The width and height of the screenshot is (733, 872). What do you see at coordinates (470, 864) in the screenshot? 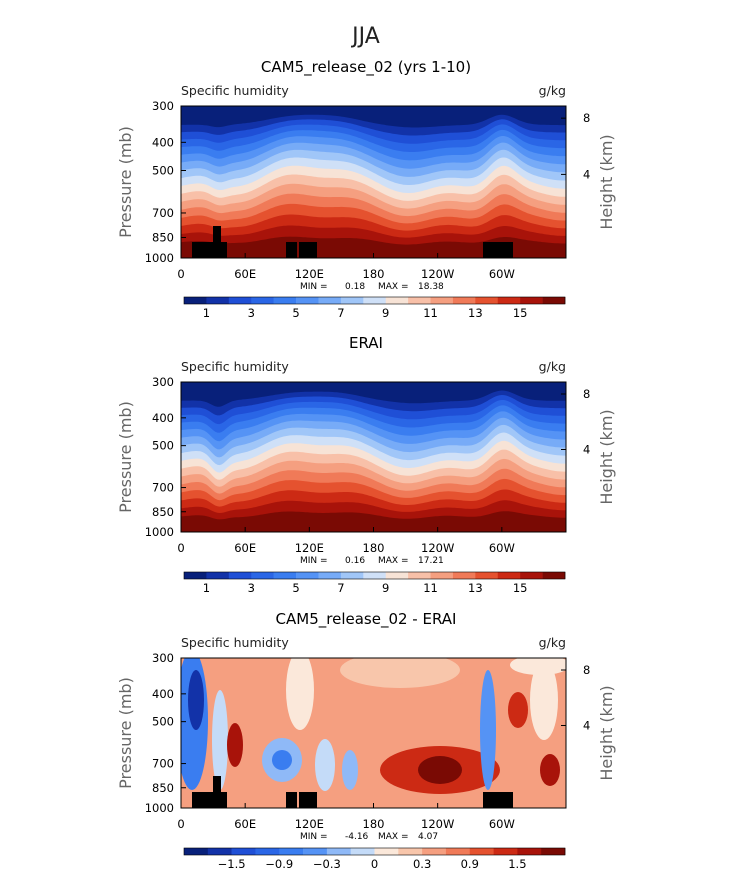
I see `colorbar-label: 0.9` at bounding box center [470, 864].